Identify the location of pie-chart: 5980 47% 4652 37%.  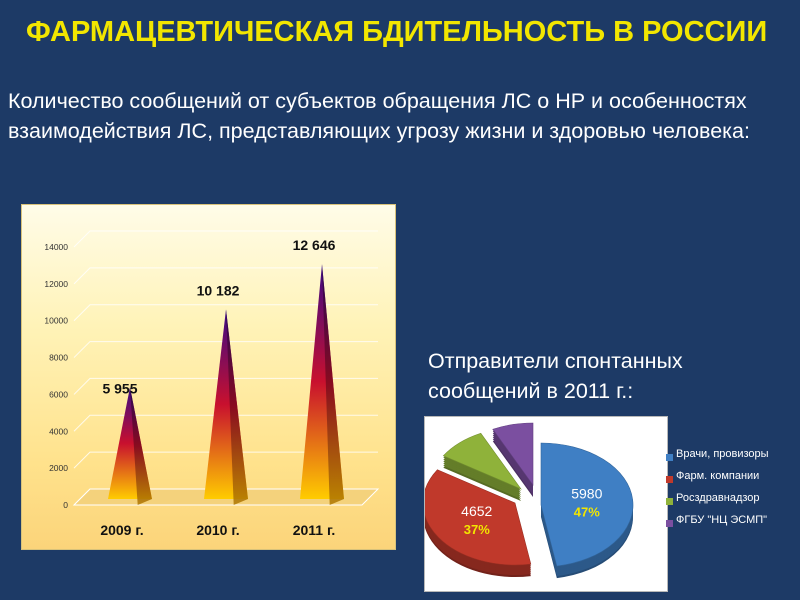
(529, 500).